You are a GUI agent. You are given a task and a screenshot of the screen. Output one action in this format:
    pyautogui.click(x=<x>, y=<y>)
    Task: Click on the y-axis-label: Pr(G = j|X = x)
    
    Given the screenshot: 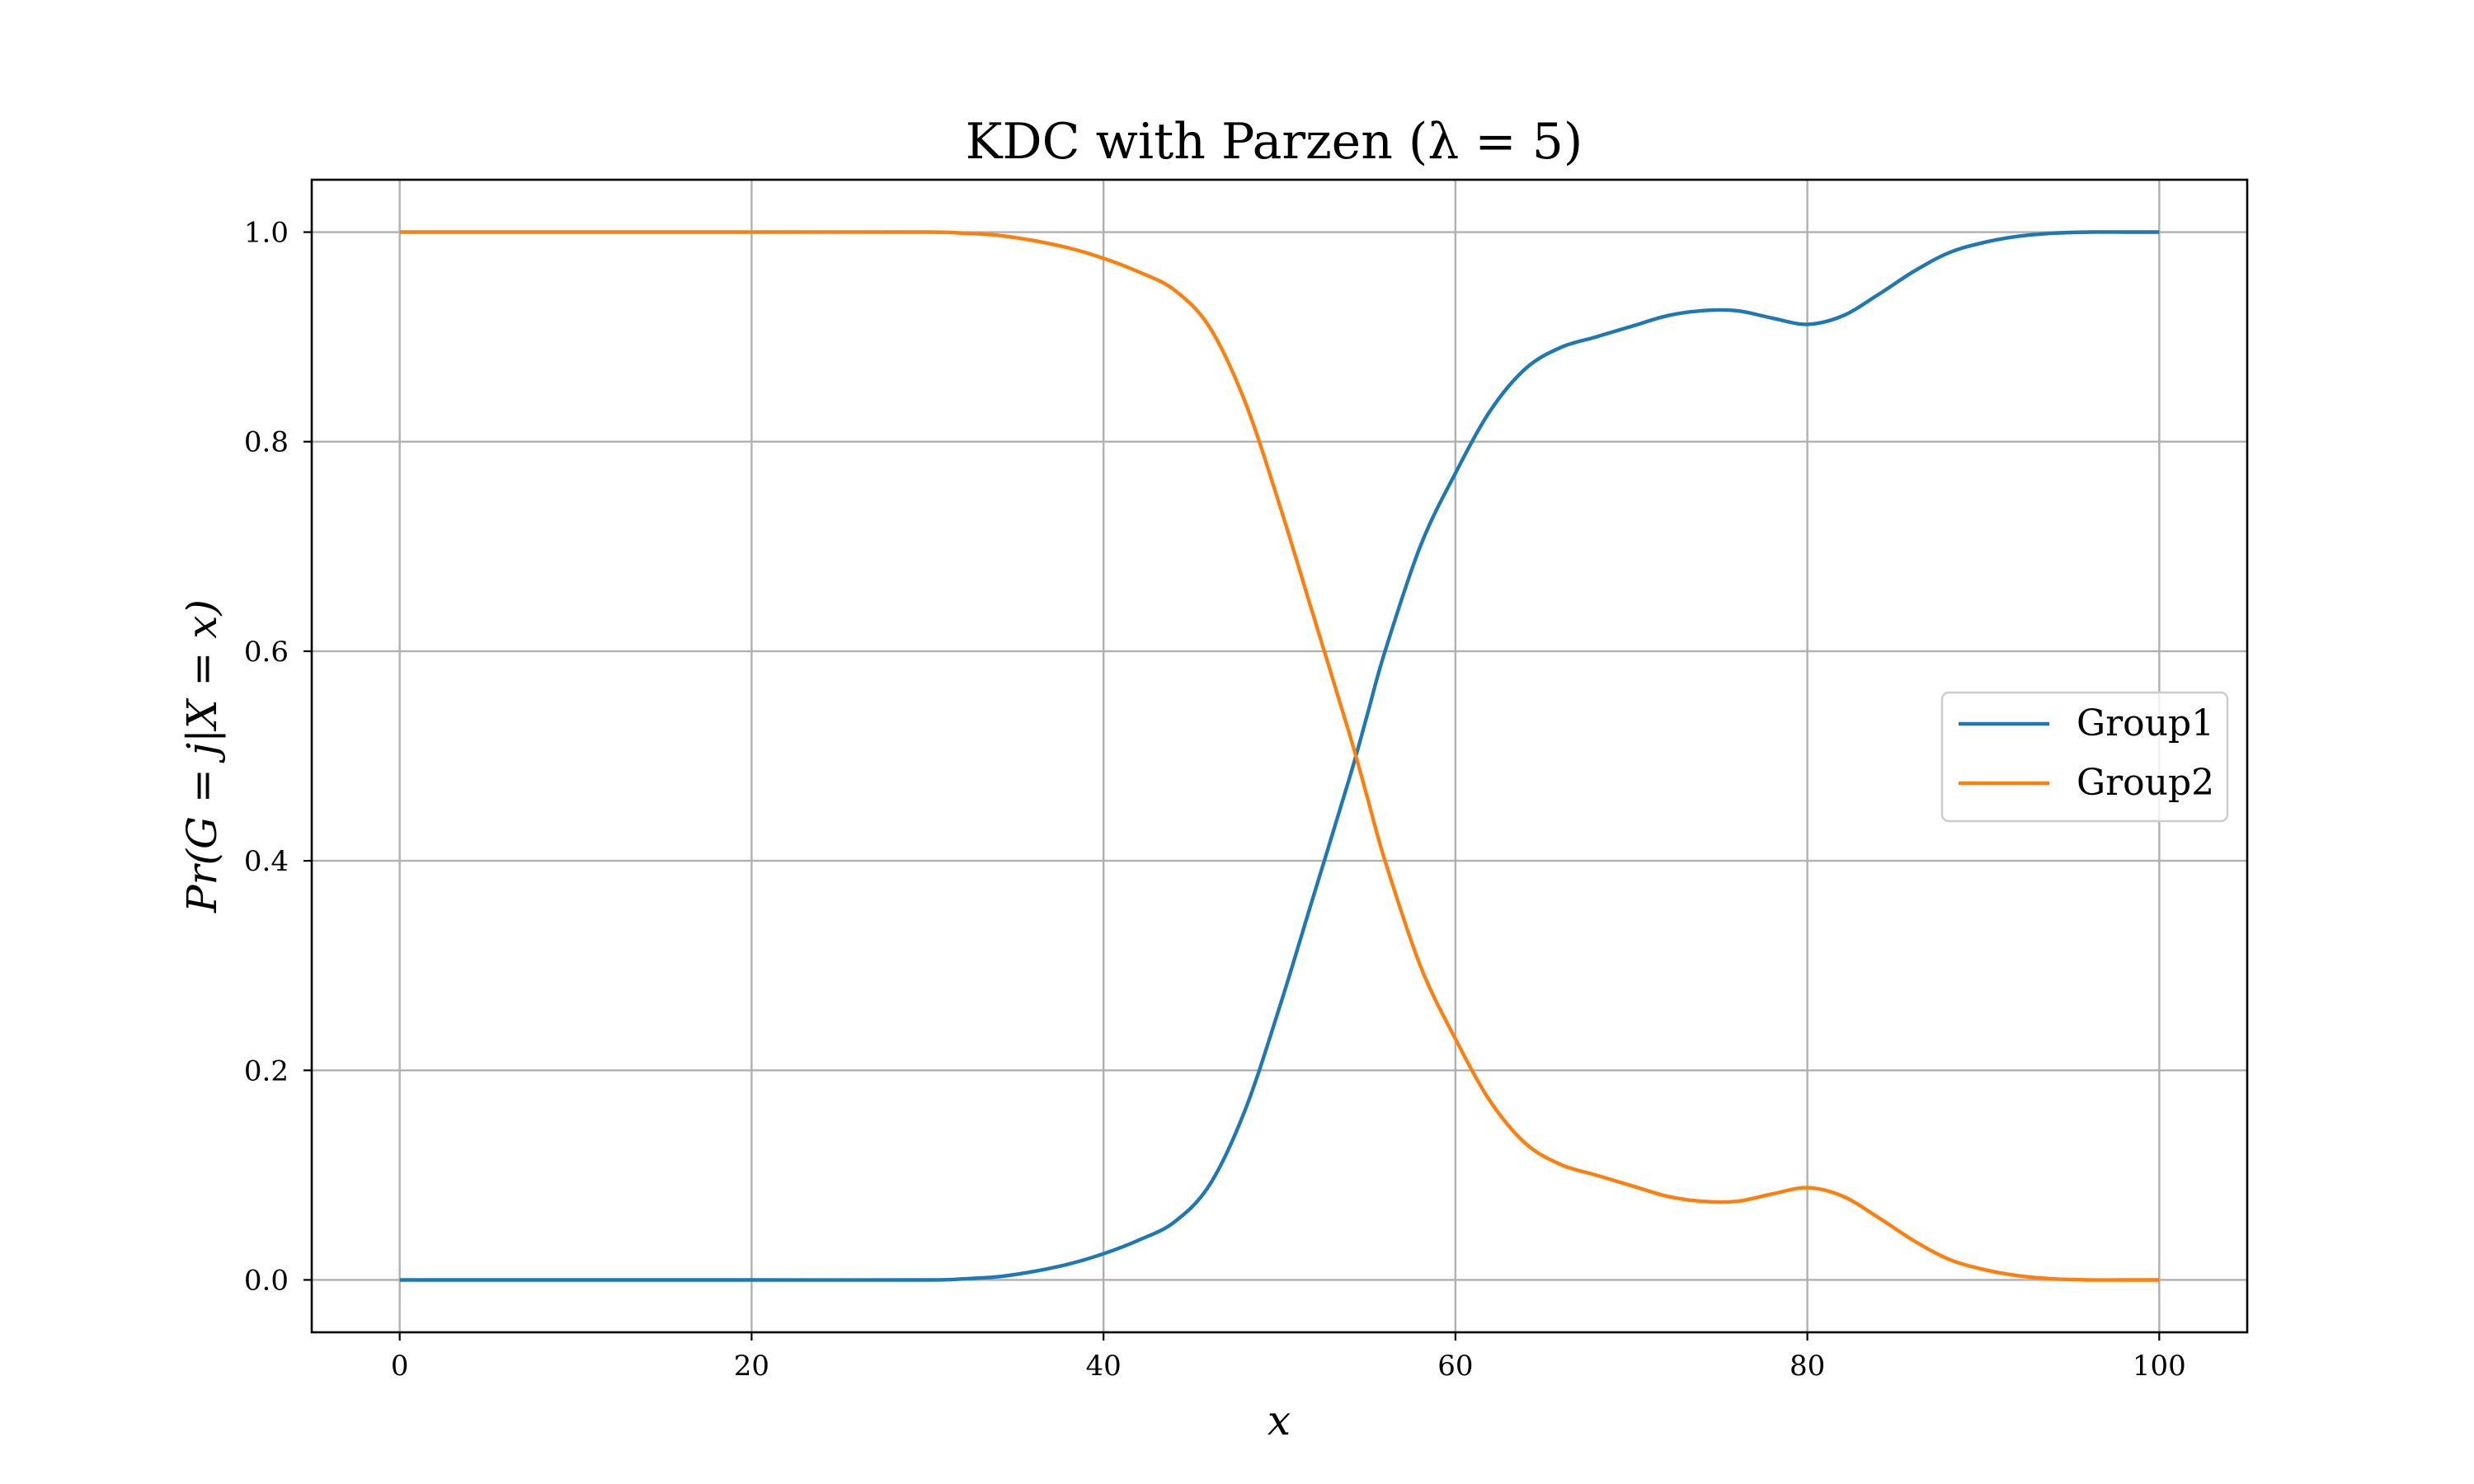 What is the action you would take?
    pyautogui.click(x=202, y=756)
    